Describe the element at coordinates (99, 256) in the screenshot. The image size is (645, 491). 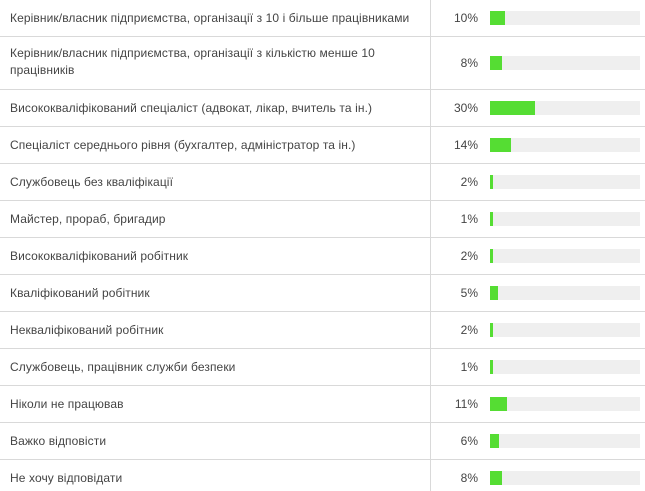
I see `answer-label: Висококваліфікований робітник` at that location.